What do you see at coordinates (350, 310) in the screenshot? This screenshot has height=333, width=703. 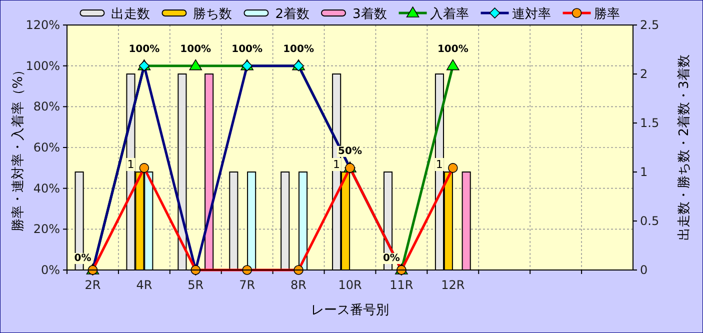 I see `x-axis-title: レース番号別` at bounding box center [350, 310].